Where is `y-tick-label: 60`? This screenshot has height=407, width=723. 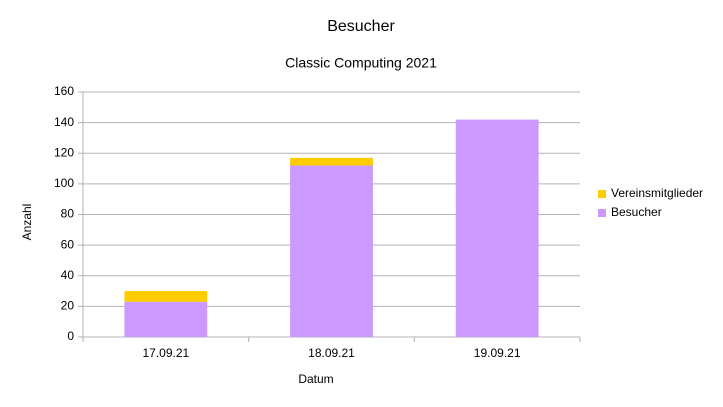
y-tick-label: 60 is located at coordinates (68, 244).